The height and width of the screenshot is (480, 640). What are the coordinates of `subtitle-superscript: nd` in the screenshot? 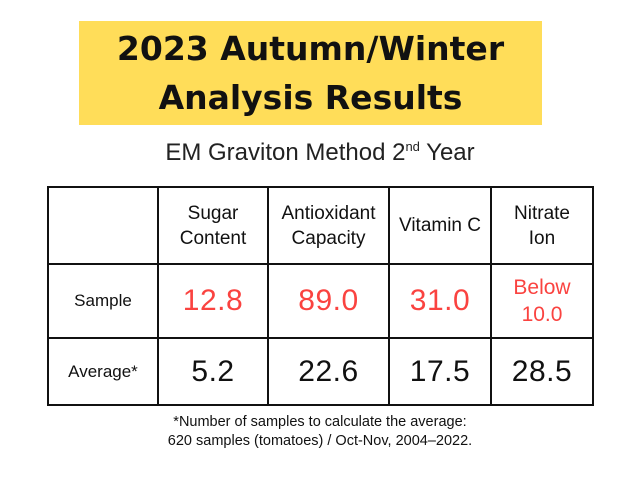 It's located at (412, 146).